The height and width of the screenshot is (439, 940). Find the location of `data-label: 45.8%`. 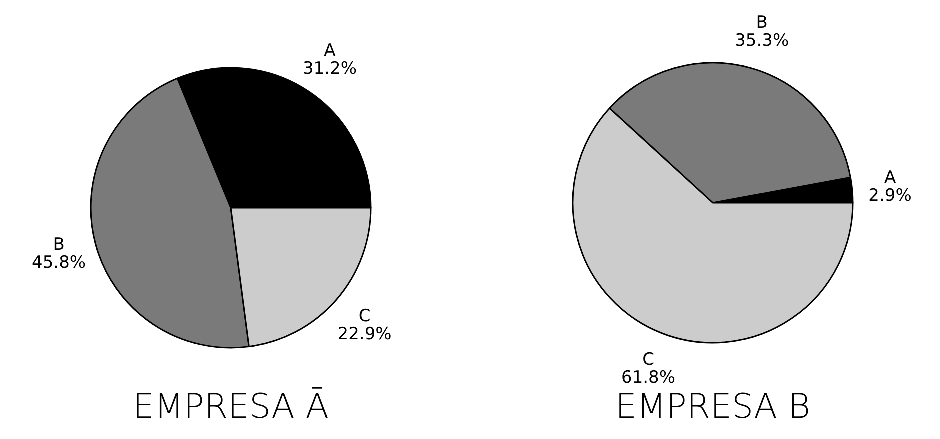

data-label: 45.8% is located at coordinates (59, 262).